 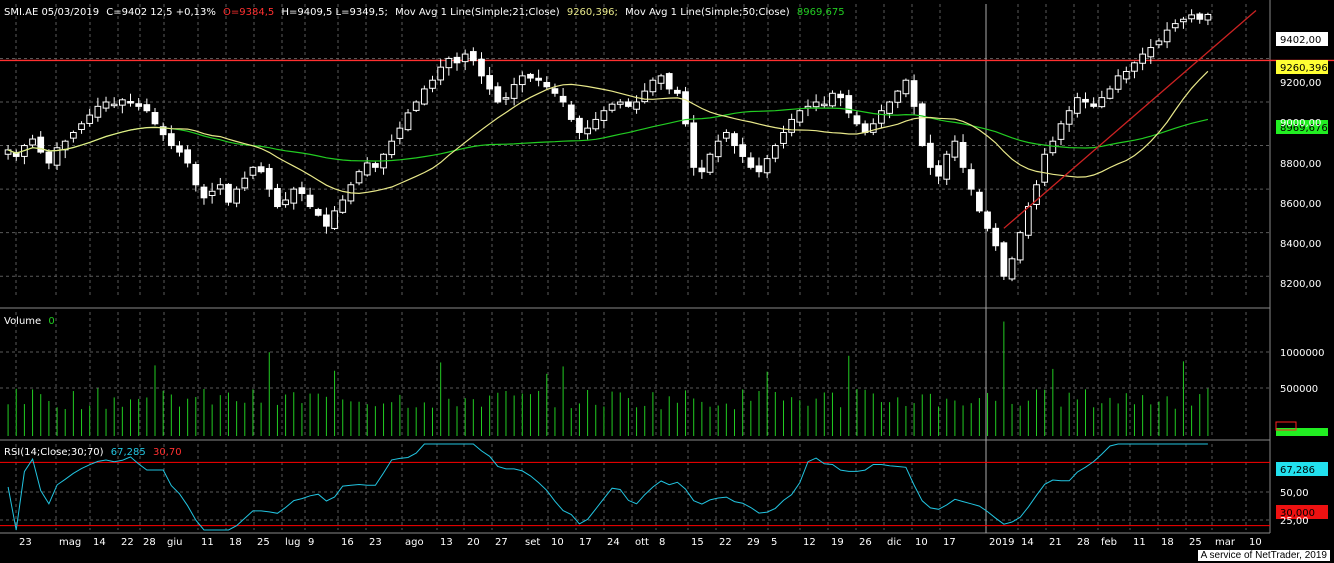 I want to click on header-symbol: SMI.AE 05/03/2019, so click(x=51, y=12).